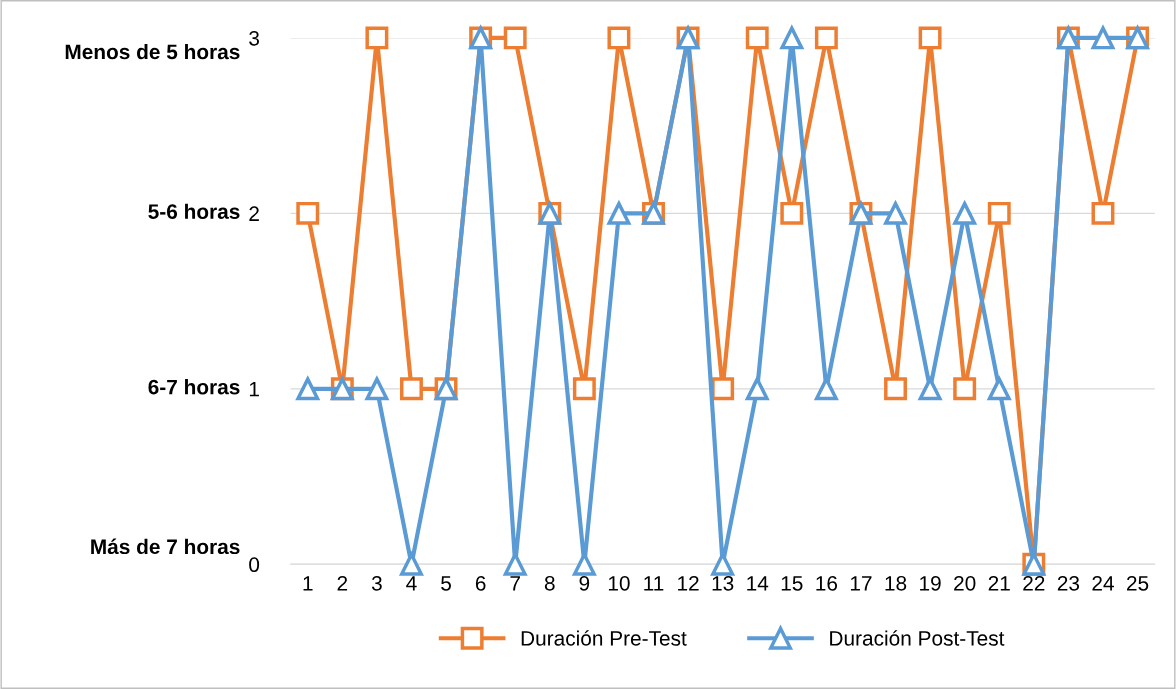 Image resolution: width=1176 pixels, height=689 pixels. What do you see at coordinates (688, 583) in the screenshot?
I see `x-tick-label: 12` at bounding box center [688, 583].